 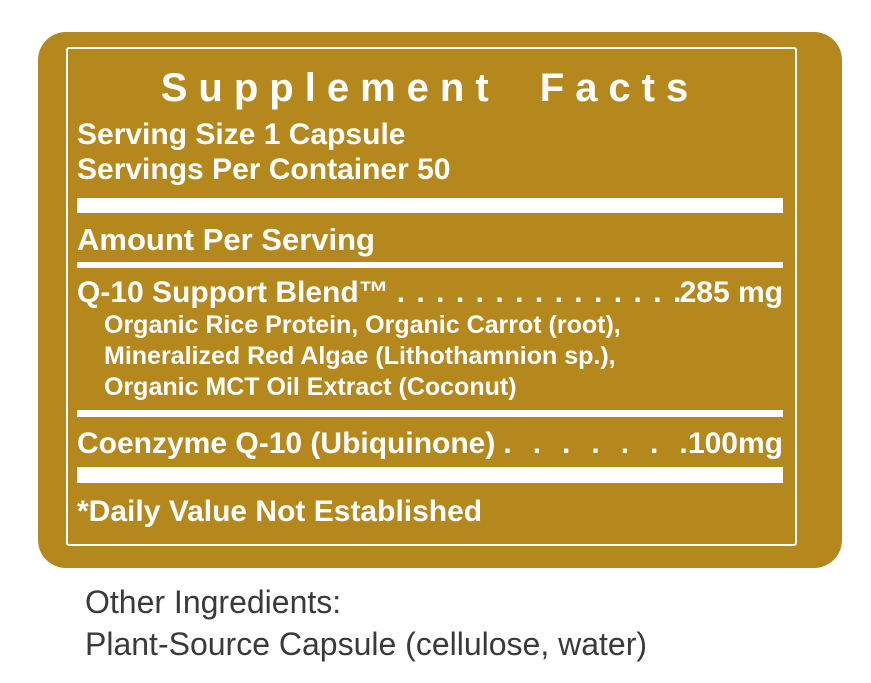 I want to click on coenzyme-amount: 100mg, so click(x=735, y=443).